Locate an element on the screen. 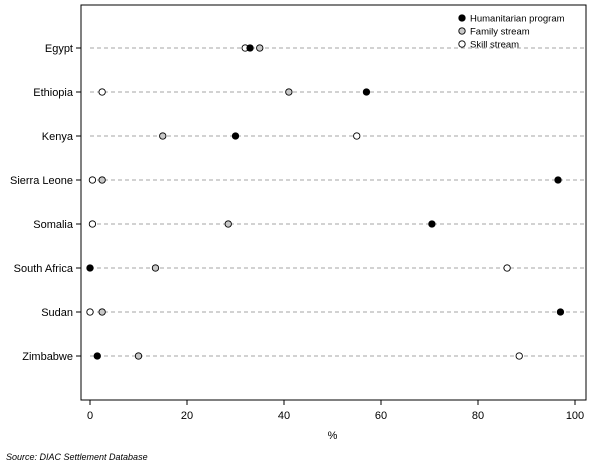 The width and height of the screenshot is (591, 472). category-label: Ethiopia is located at coordinates (53, 93).